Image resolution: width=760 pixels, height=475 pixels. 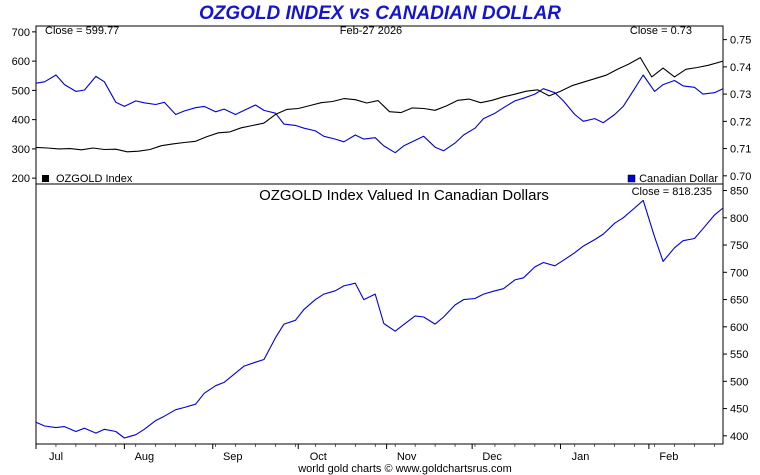 What do you see at coordinates (407, 457) in the screenshot?
I see `x-axis-tick-label: Nov` at bounding box center [407, 457].